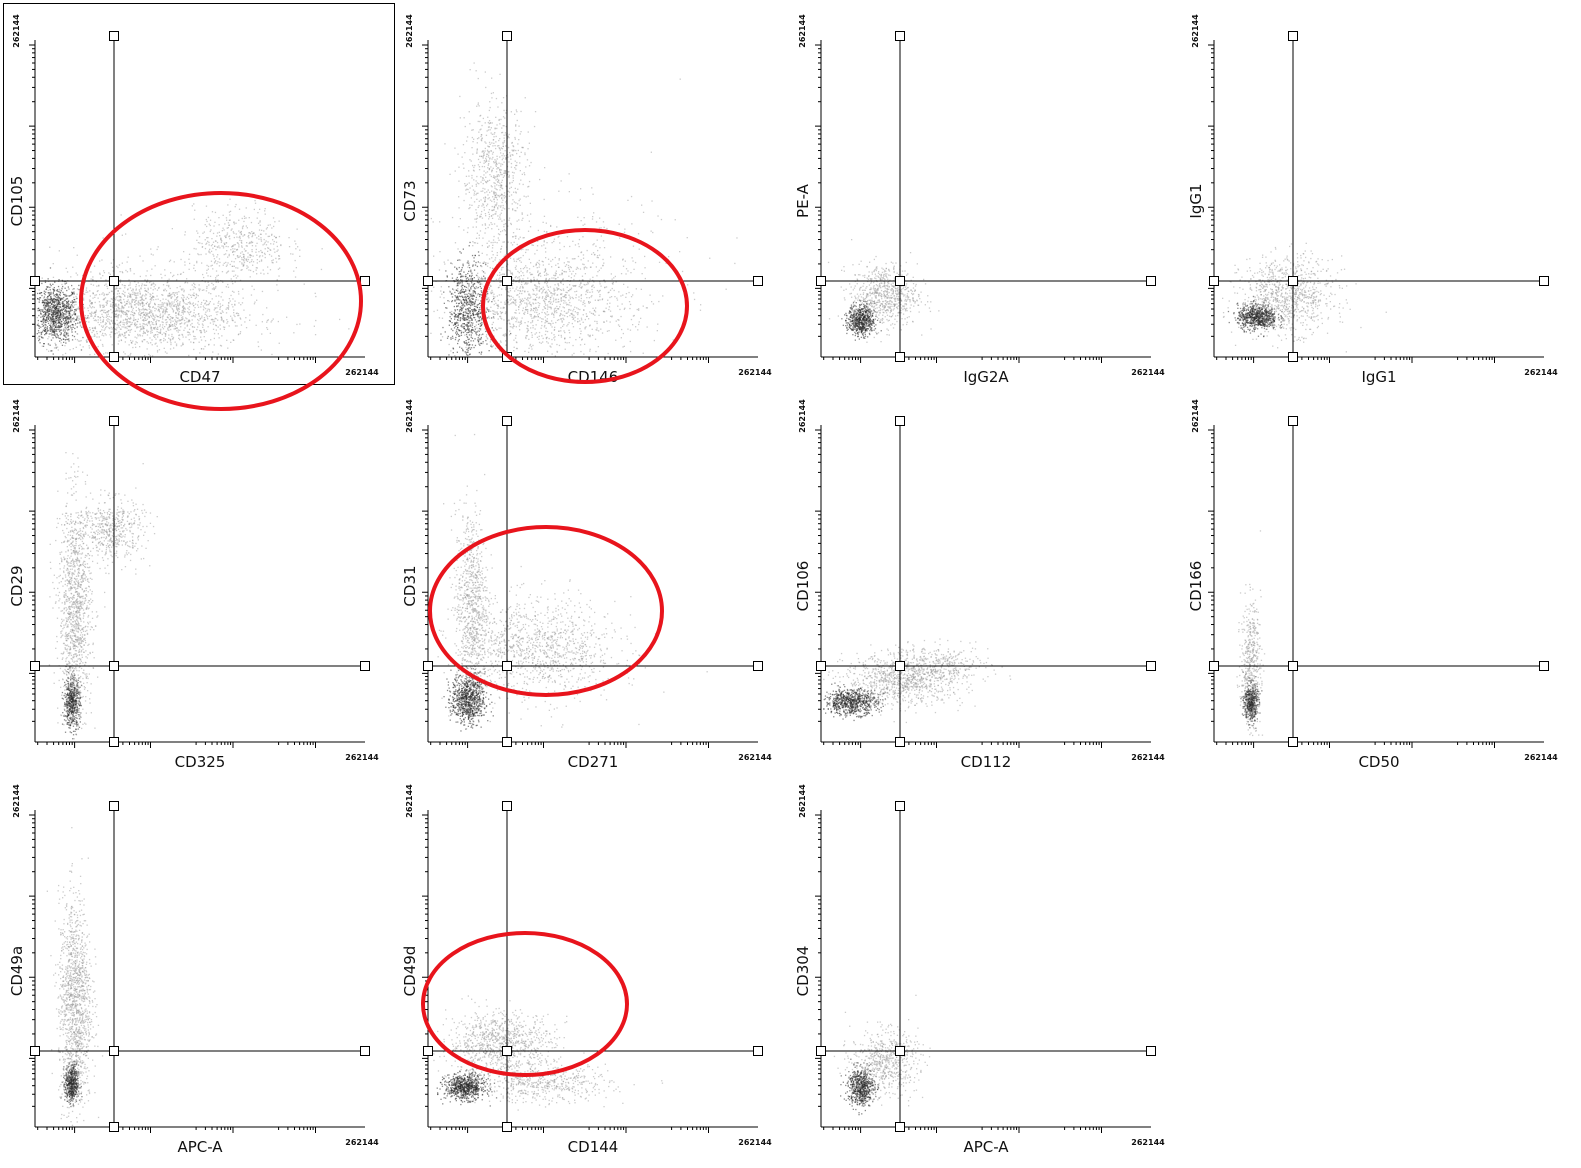 The height and width of the screenshot is (1168, 1581). What do you see at coordinates (589, 193) in the screenshot?
I see `scatter-plot-cd146-vs-cd73: CD146 CD73 262144 262144` at bounding box center [589, 193].